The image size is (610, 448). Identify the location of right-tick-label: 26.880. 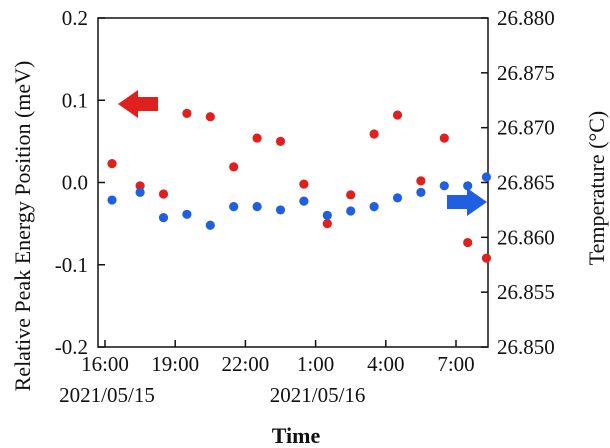
(526, 18).